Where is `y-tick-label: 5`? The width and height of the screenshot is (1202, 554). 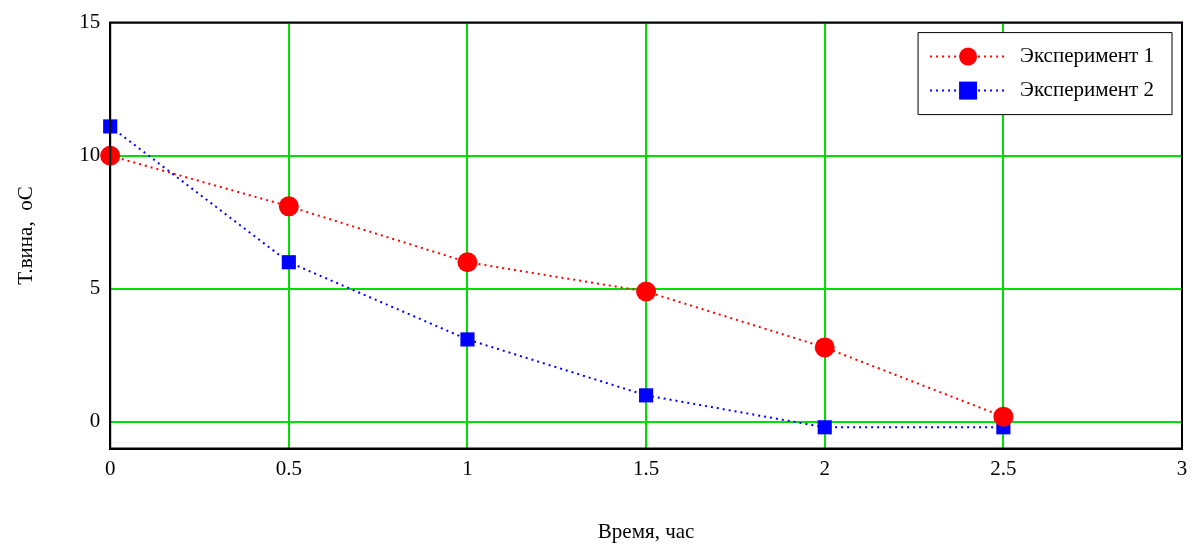 y-tick-label: 5 is located at coordinates (95, 287).